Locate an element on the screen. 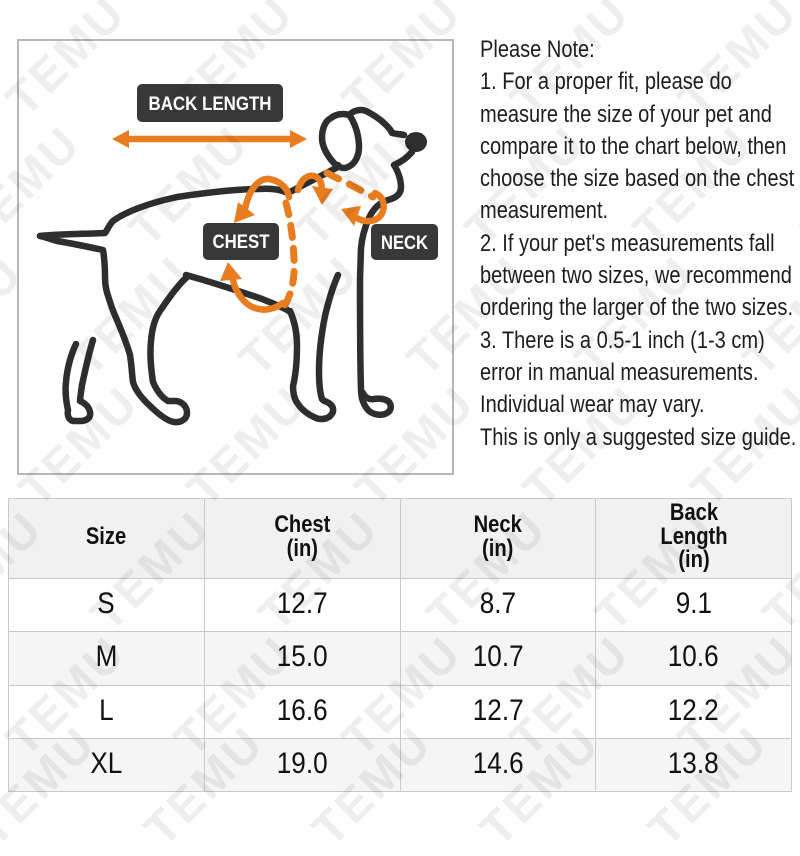 The width and height of the screenshot is (800, 856). svg-text: CHEST is located at coordinates (241, 242).